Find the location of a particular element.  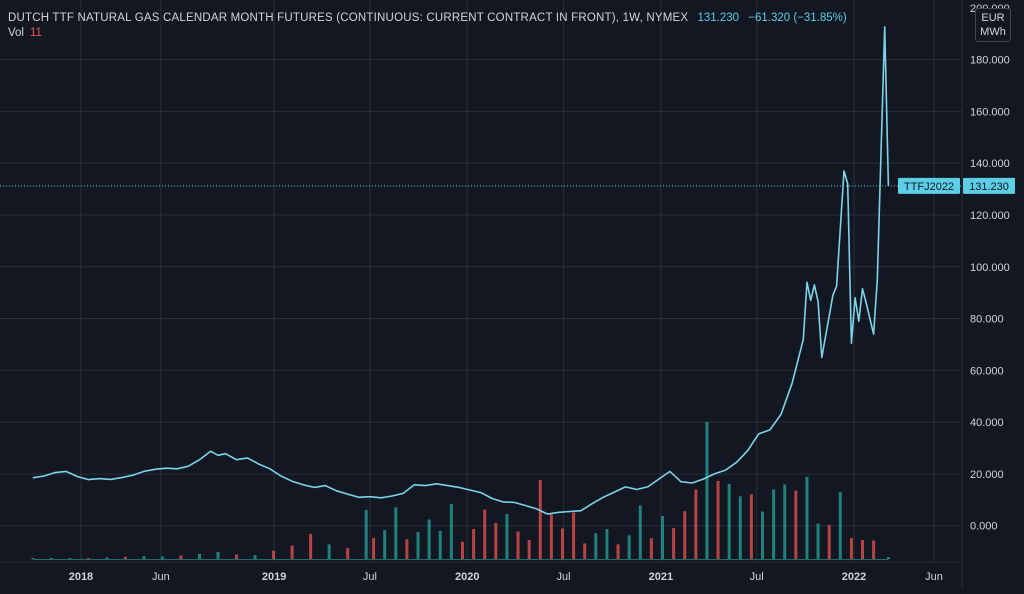

last-price: 131.230 is located at coordinates (718, 18).